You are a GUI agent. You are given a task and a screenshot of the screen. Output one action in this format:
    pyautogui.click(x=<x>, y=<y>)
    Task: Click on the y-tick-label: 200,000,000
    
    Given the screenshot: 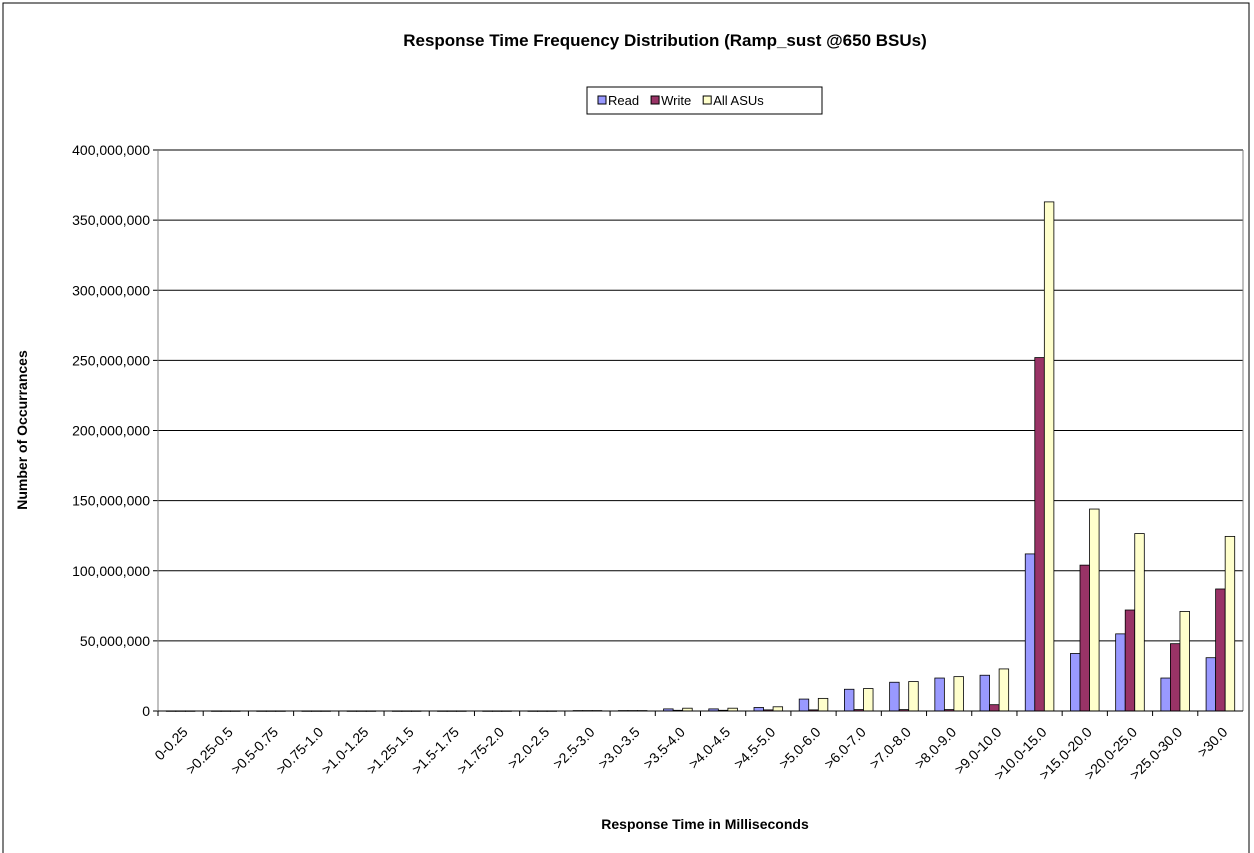 What is the action you would take?
    pyautogui.click(x=111, y=431)
    